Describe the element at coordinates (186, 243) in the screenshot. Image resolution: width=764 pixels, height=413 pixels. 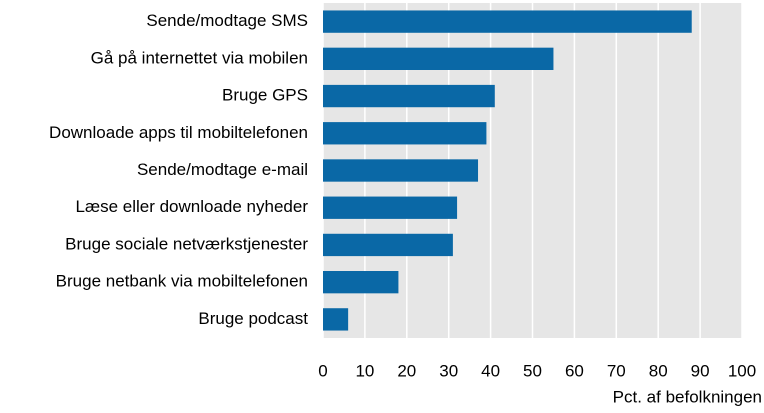
I see `y-tick-label: Bruge sociale netværkstjenester` at that location.